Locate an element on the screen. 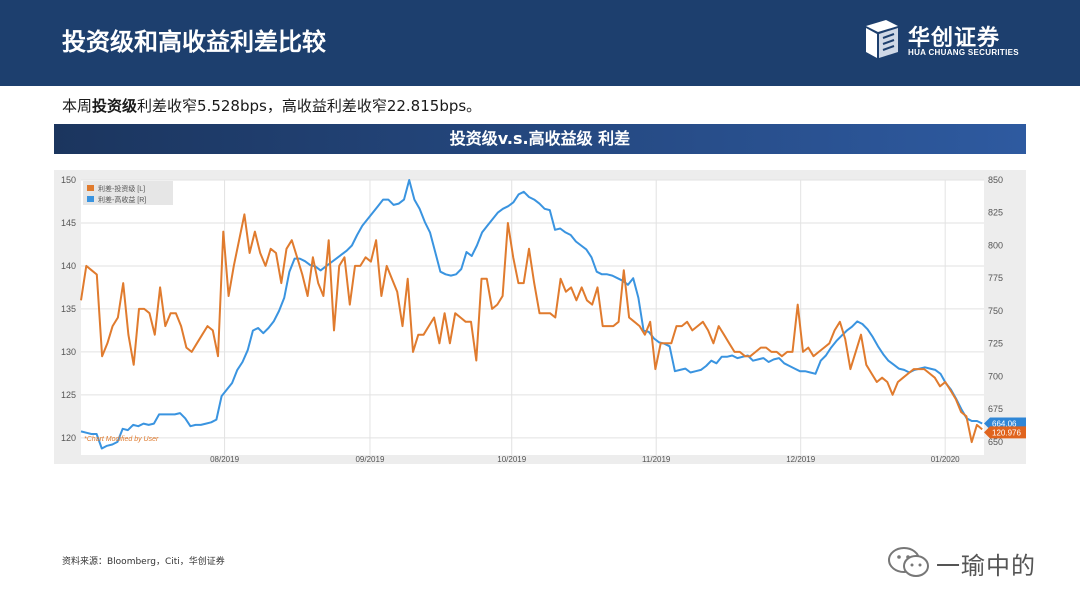  logo-chinese-name: 华创证券 is located at coordinates (954, 38).